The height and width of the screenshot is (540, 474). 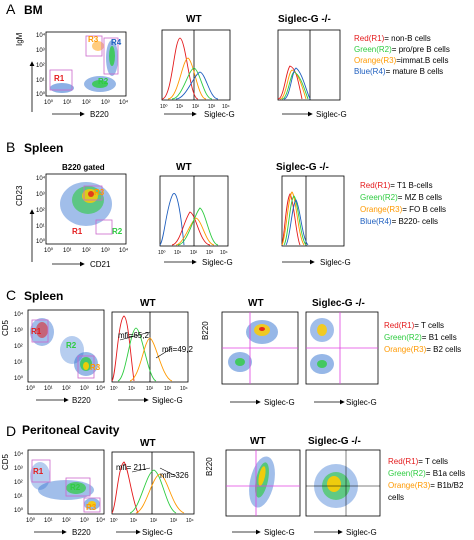 What do you see at coordinates (401, 60) in the screenshot?
I see `legend-item: Orange(R3)=immat.B cells` at bounding box center [401, 60].